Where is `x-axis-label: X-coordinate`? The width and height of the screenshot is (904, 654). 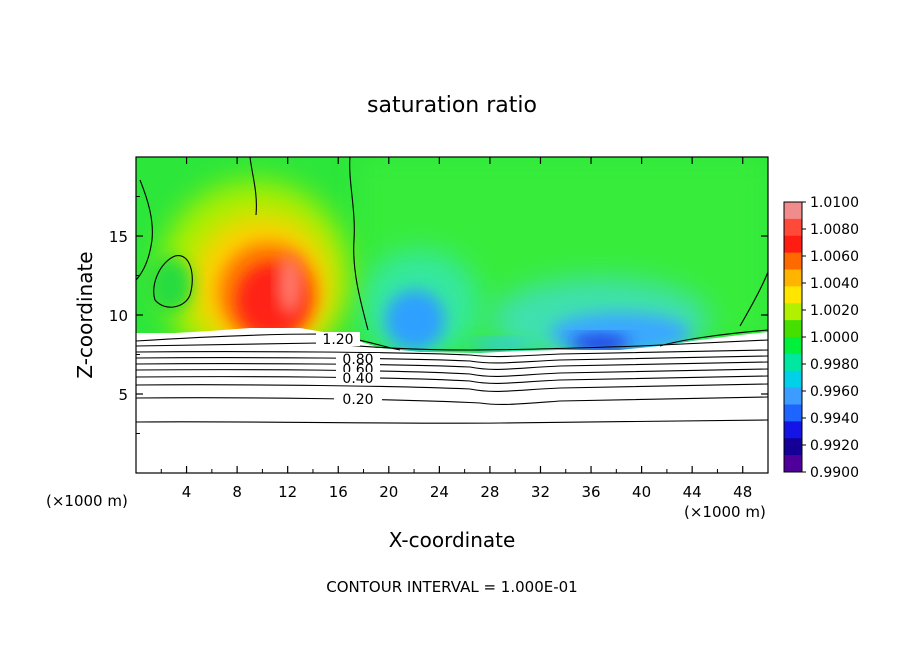
x-axis-label: X-coordinate is located at coordinates (452, 540).